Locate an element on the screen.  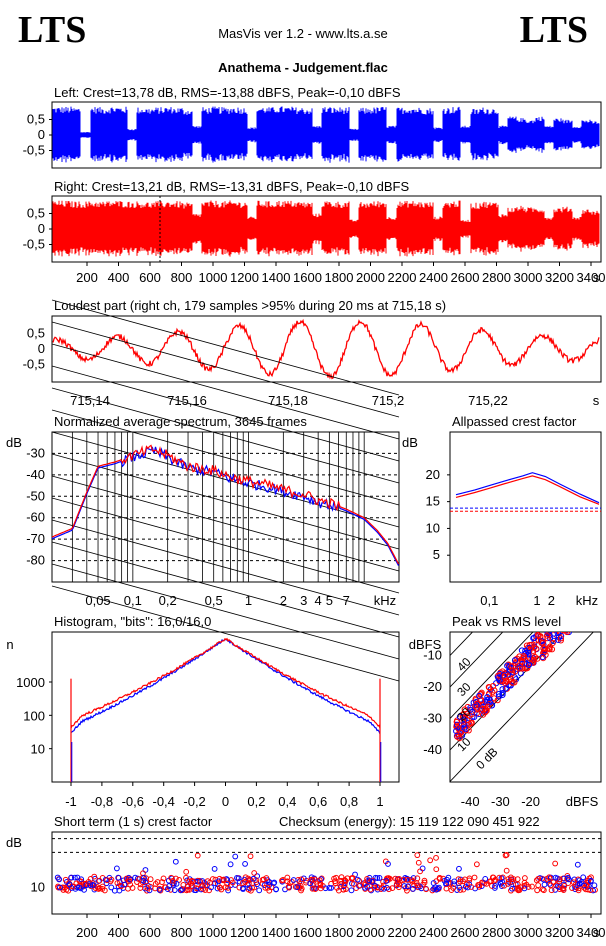
shortcrest-xtick: 1600 is located at coordinates (307, 932).